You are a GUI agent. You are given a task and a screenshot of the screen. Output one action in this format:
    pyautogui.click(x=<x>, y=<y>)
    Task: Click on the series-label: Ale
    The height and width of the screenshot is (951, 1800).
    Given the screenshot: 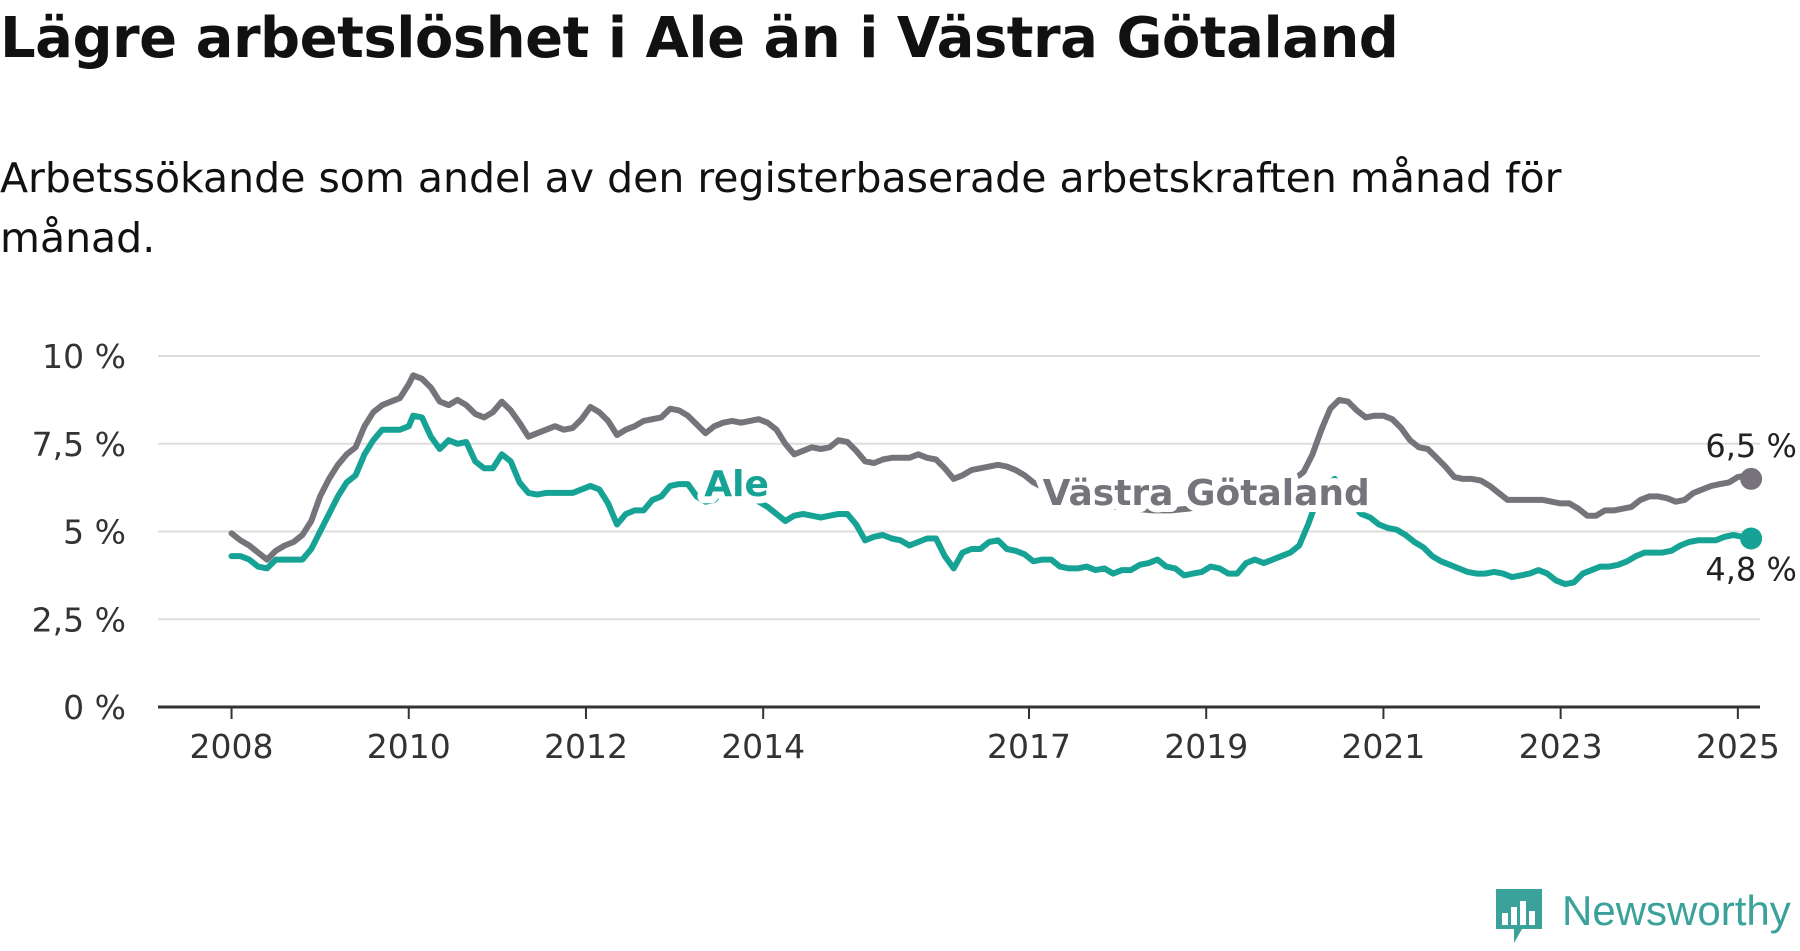 What is the action you would take?
    pyautogui.click(x=736, y=484)
    